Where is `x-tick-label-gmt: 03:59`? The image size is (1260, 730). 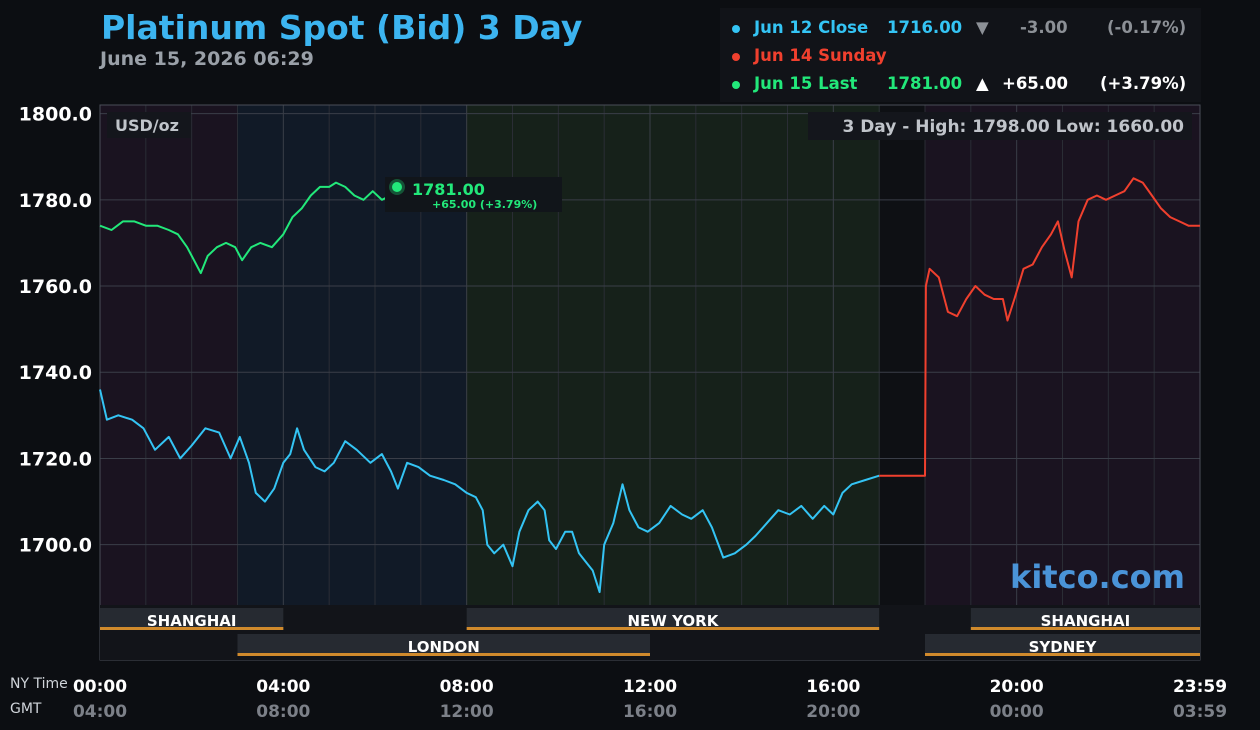 x-tick-label-gmt: 03:59 is located at coordinates (1200, 712).